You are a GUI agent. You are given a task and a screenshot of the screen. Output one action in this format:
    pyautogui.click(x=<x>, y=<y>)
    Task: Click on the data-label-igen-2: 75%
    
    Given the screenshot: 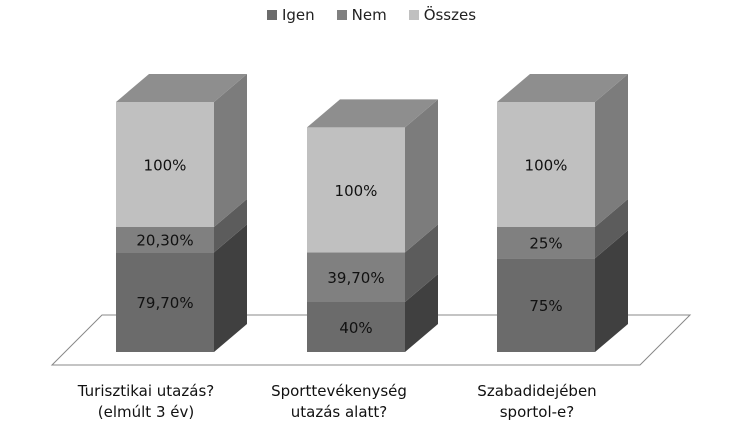 What is the action you would take?
    pyautogui.click(x=545, y=306)
    